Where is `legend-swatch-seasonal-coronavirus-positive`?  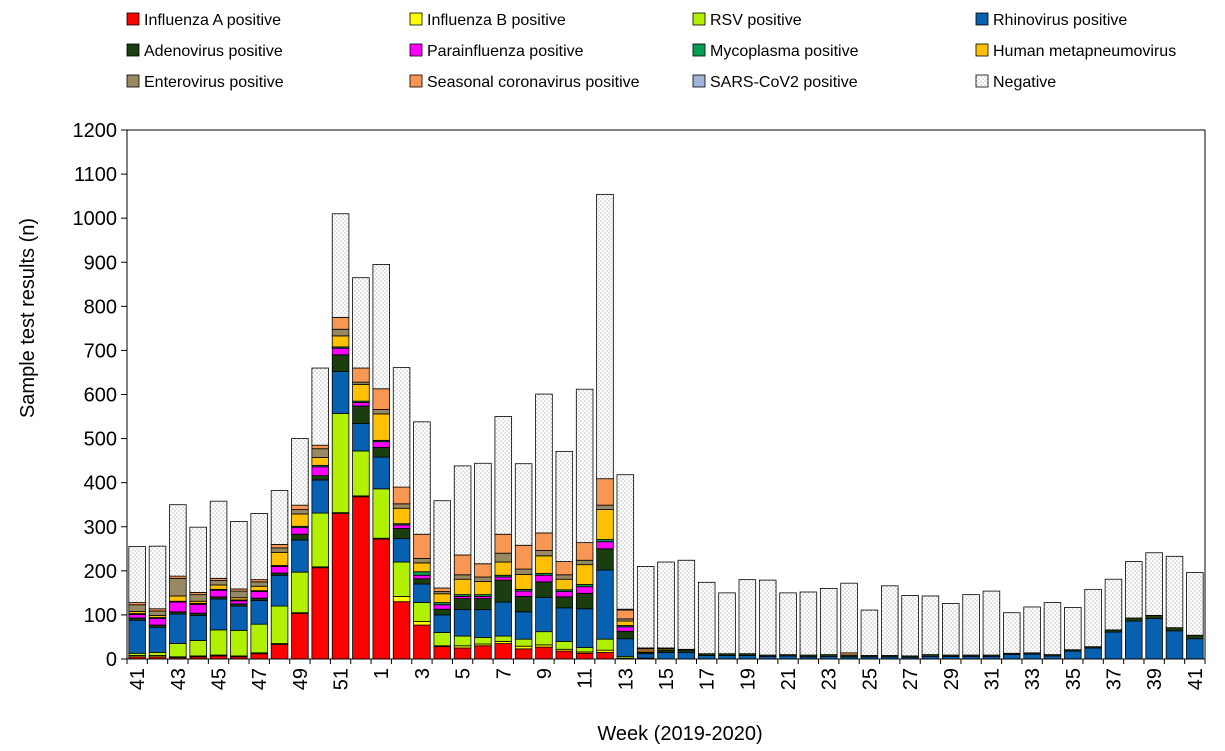 legend-swatch-seasonal-coronavirus-positive is located at coordinates (416, 81).